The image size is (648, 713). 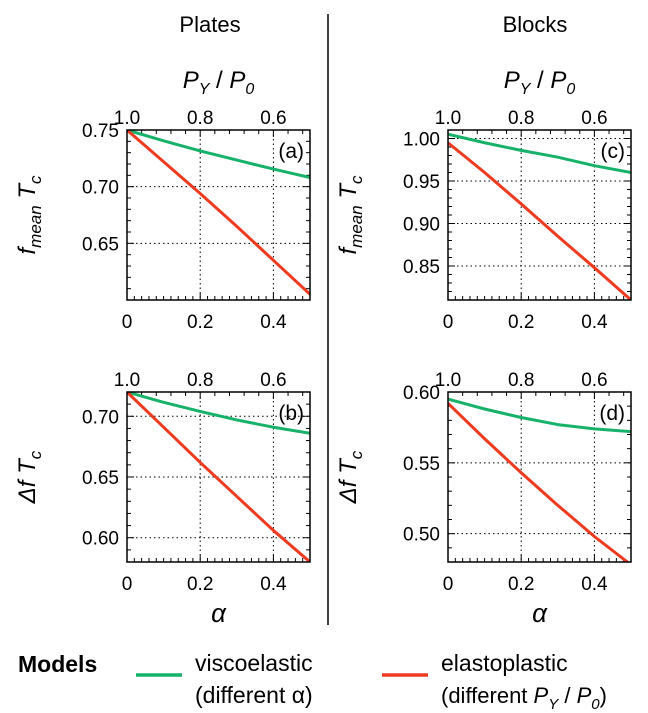 I want to click on legend-sublabel-viscoelastic: (different α), so click(x=254, y=695).